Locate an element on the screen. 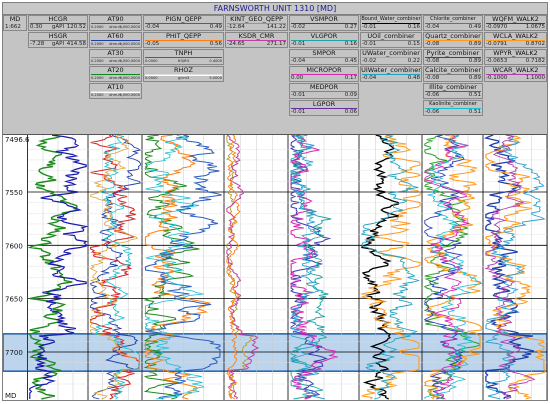  curve-name: AT30 is located at coordinates (115, 53).